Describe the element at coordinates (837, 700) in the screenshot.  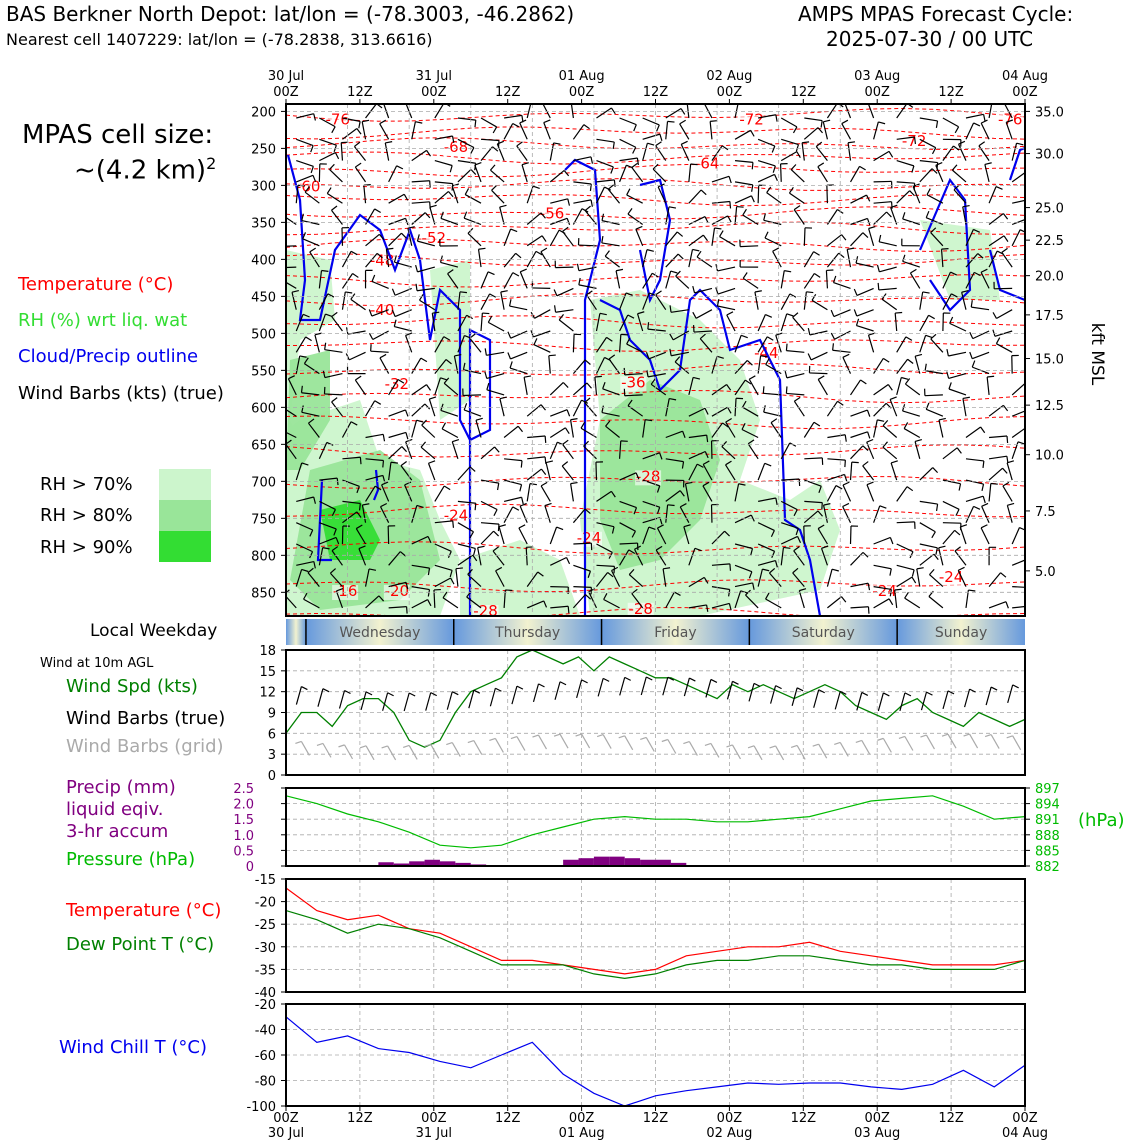
I see `wind-barb-true` at that location.